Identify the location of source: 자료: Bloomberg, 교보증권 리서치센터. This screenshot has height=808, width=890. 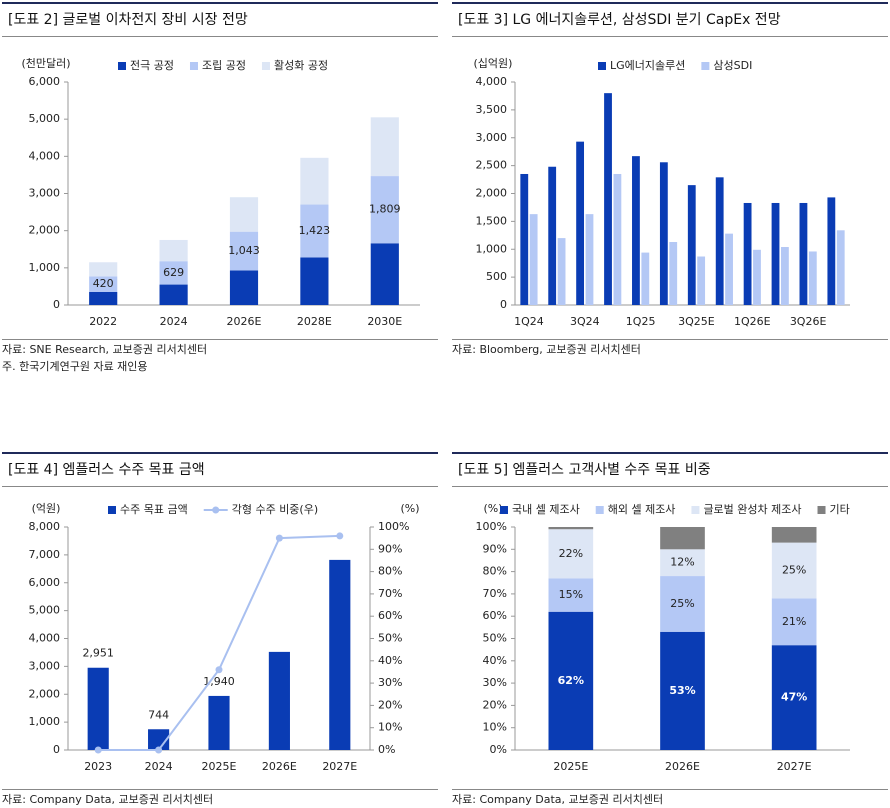
(546, 349).